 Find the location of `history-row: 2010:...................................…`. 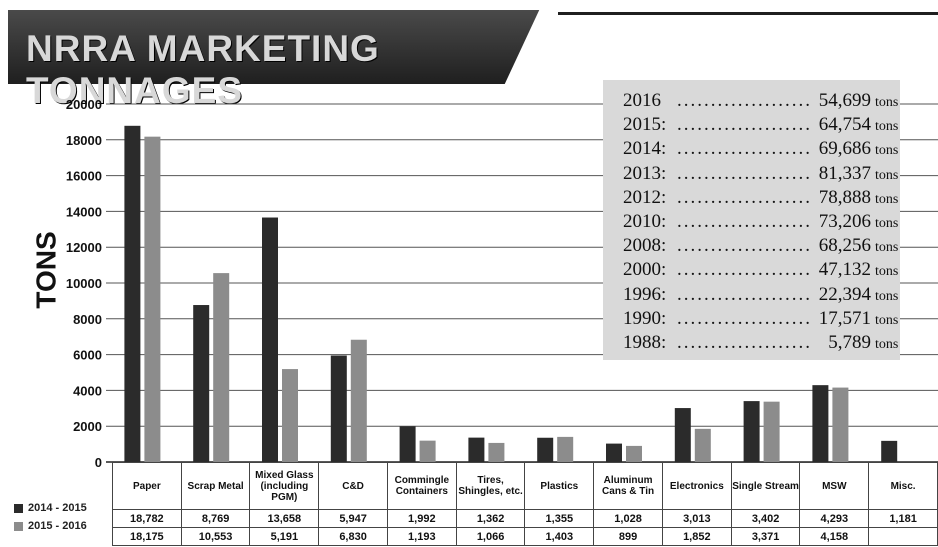

history-row: 2010:...................................… is located at coordinates (760, 223).